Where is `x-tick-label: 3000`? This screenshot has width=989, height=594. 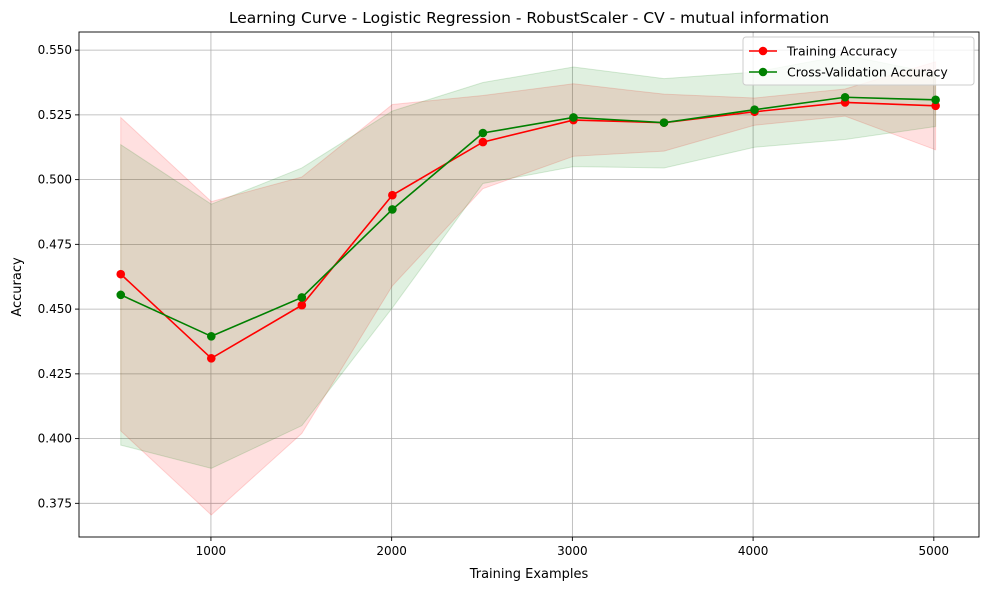 x-tick-label: 3000 is located at coordinates (572, 551).